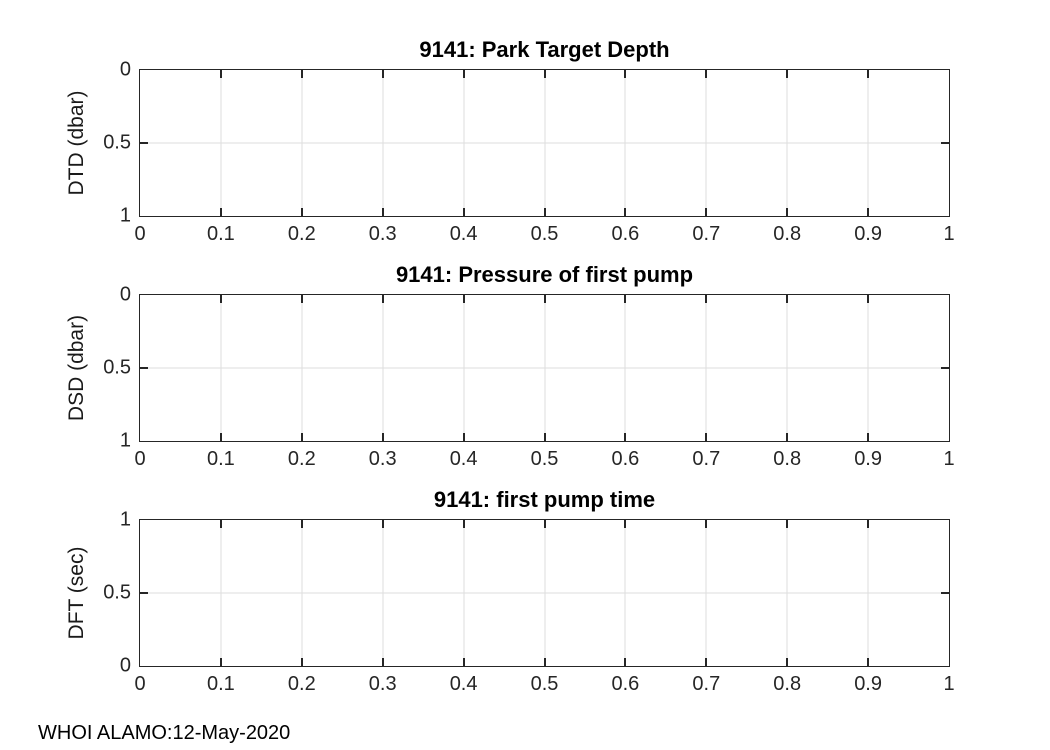 The width and height of the screenshot is (1050, 750). What do you see at coordinates (76, 593) in the screenshot?
I see `subplot-3-y-axis-label: DFT (sec)` at bounding box center [76, 593].